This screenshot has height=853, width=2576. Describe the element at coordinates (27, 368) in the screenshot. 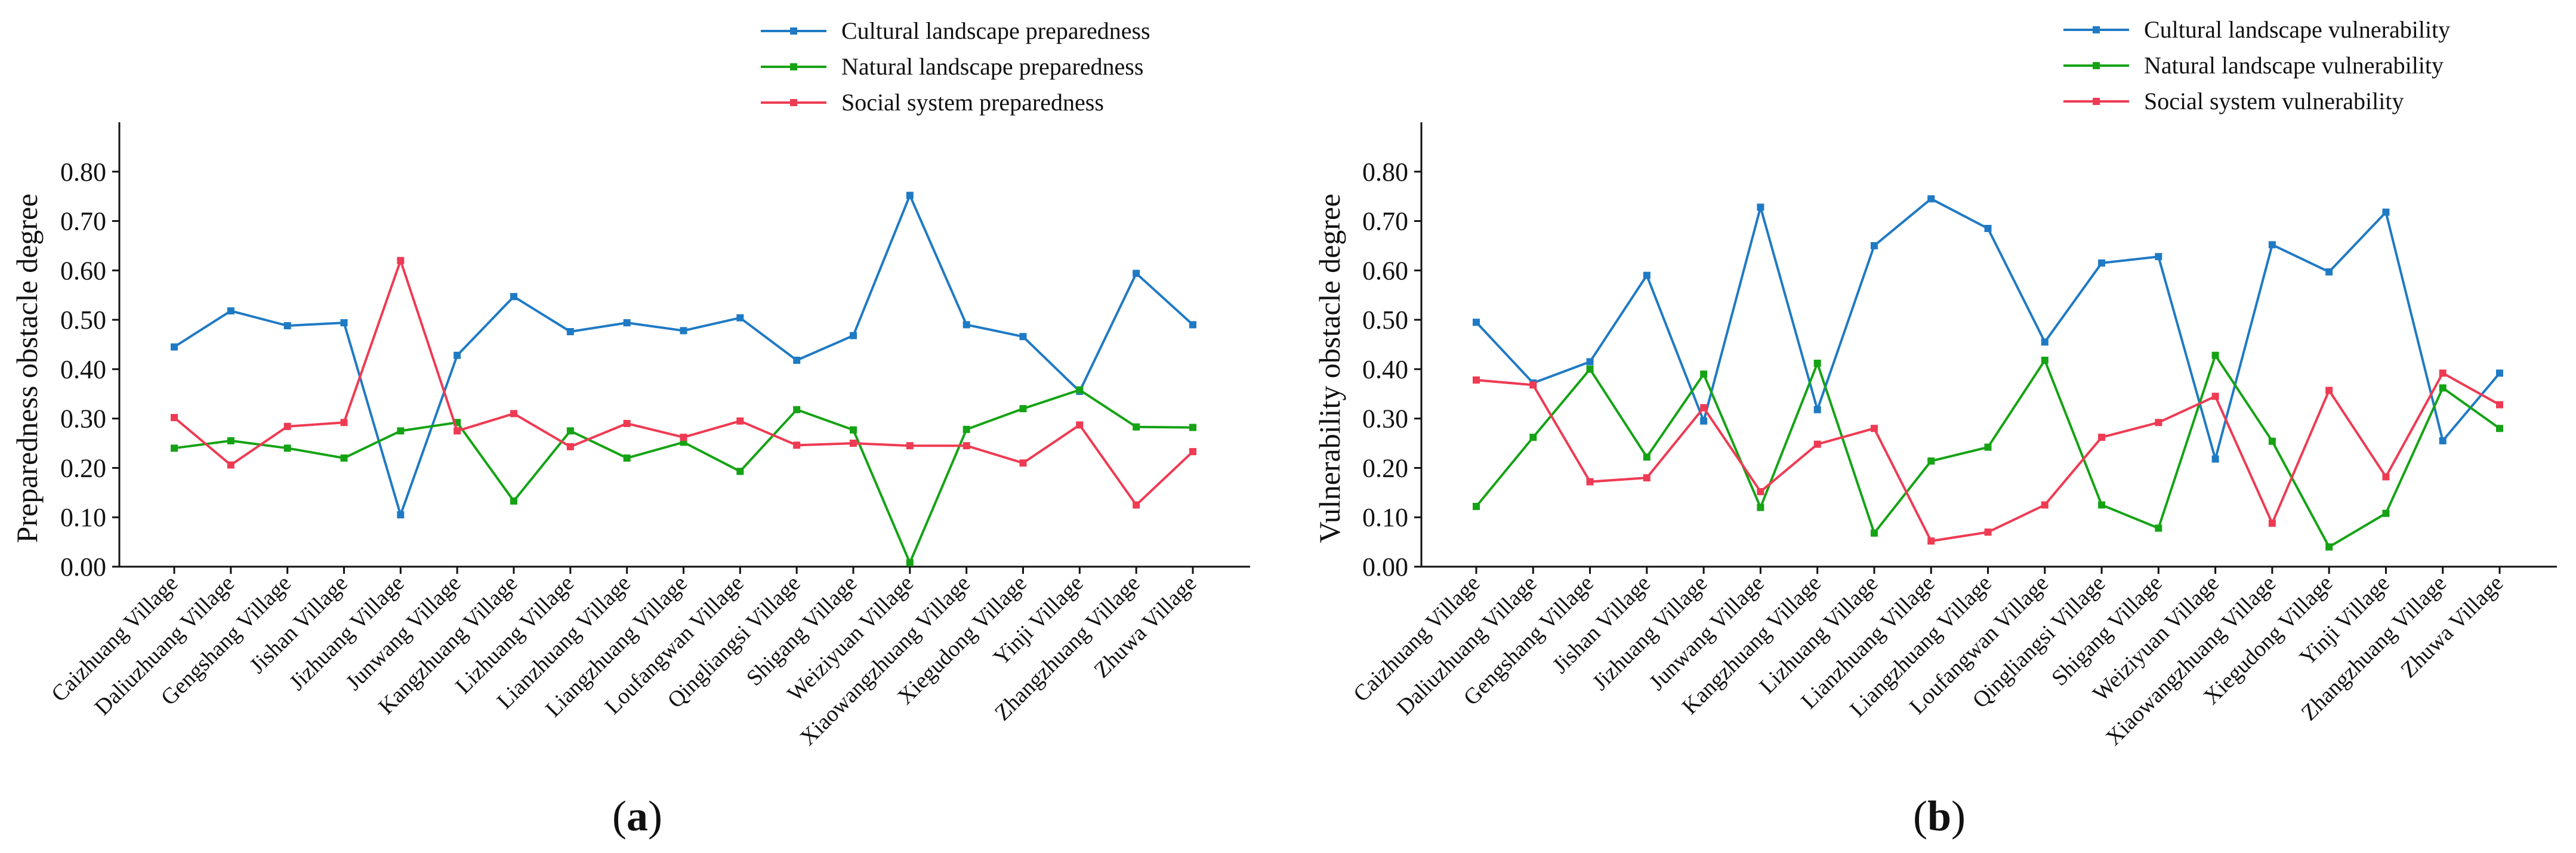

I see `y-axis-title: Preparedness obstacle degree` at that location.